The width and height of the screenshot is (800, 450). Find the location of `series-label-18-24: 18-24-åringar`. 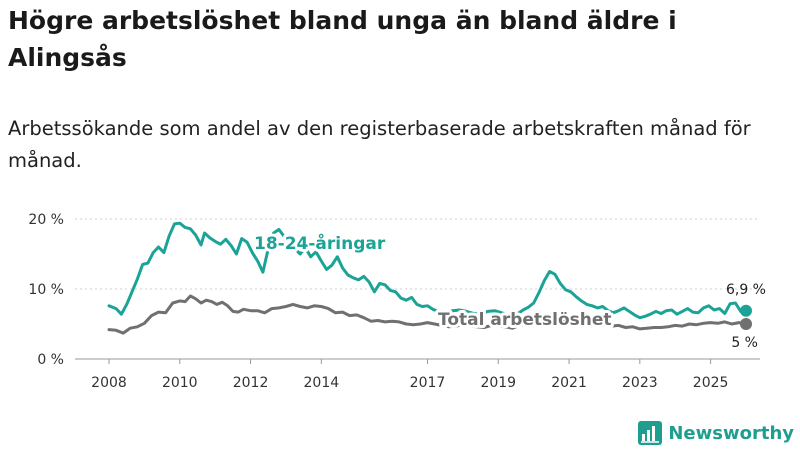

series-label-18-24: 18-24-åringar is located at coordinates (320, 243).